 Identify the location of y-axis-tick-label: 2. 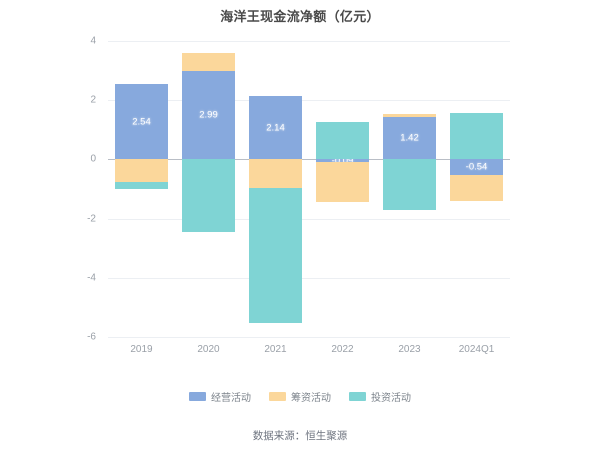
(93, 100).